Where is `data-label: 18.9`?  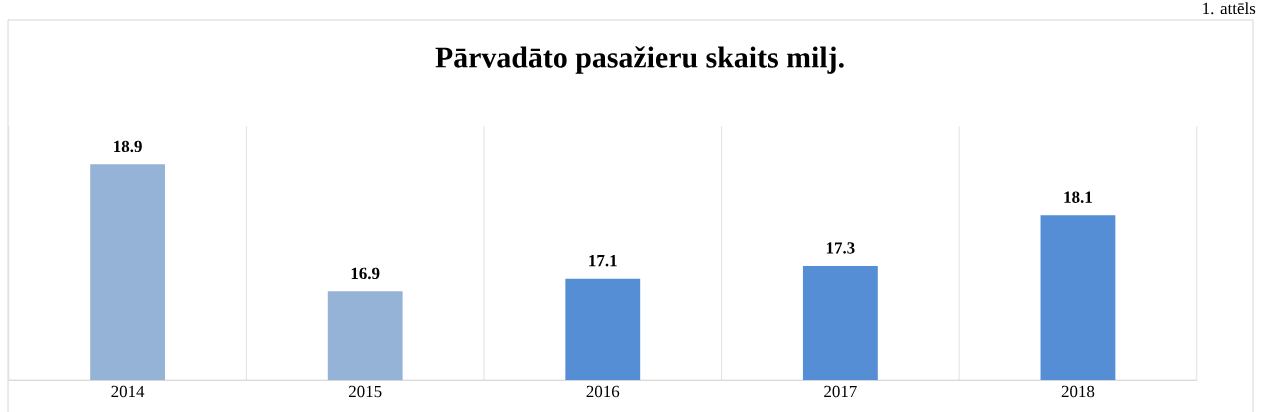 data-label: 18.9 is located at coordinates (128, 146).